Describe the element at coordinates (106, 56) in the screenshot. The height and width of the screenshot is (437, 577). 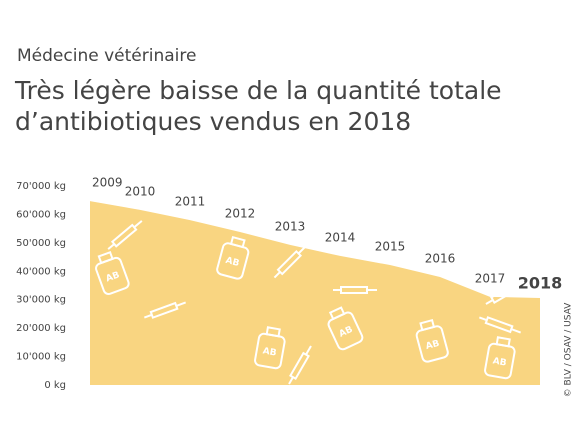
I see `chart-subtitle: Médecine vétérinaire` at that location.